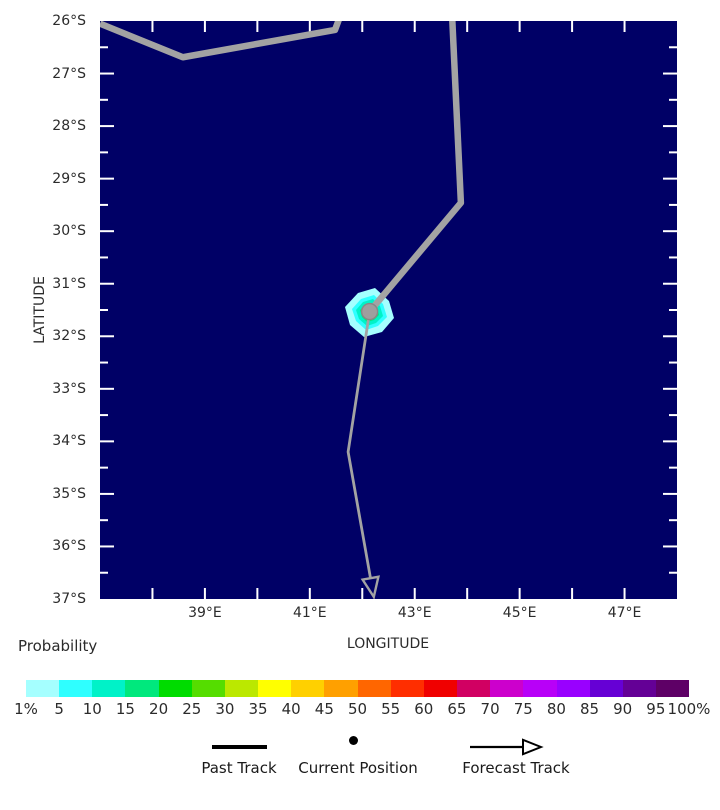 The height and width of the screenshot is (810, 720). What do you see at coordinates (689, 709) in the screenshot?
I see `colorbar-tick-label: 100%` at bounding box center [689, 709].